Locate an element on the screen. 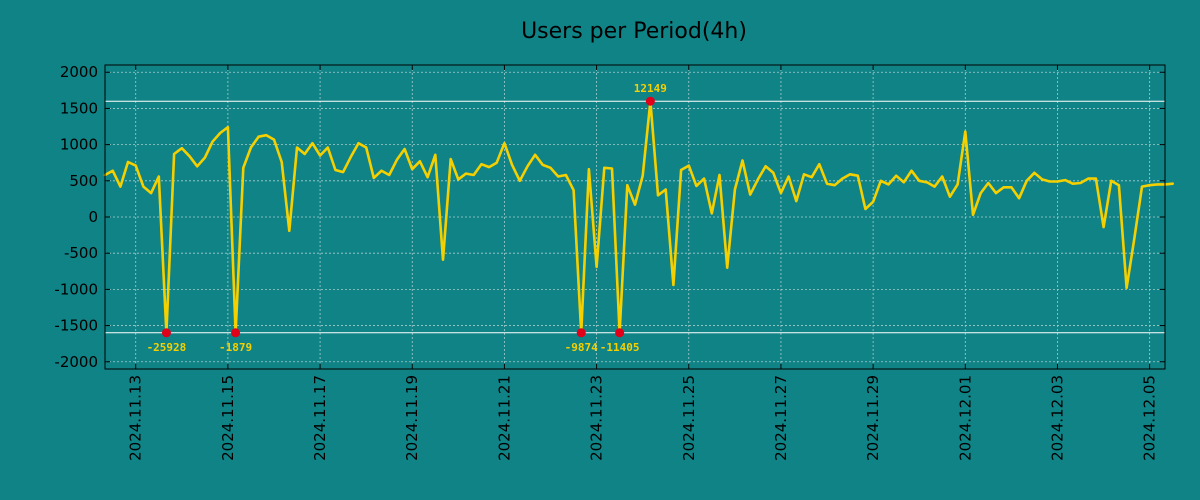 This screenshot has width=1200, height=500. x-tick-label: 2024.12.05 is located at coordinates (1150, 418).